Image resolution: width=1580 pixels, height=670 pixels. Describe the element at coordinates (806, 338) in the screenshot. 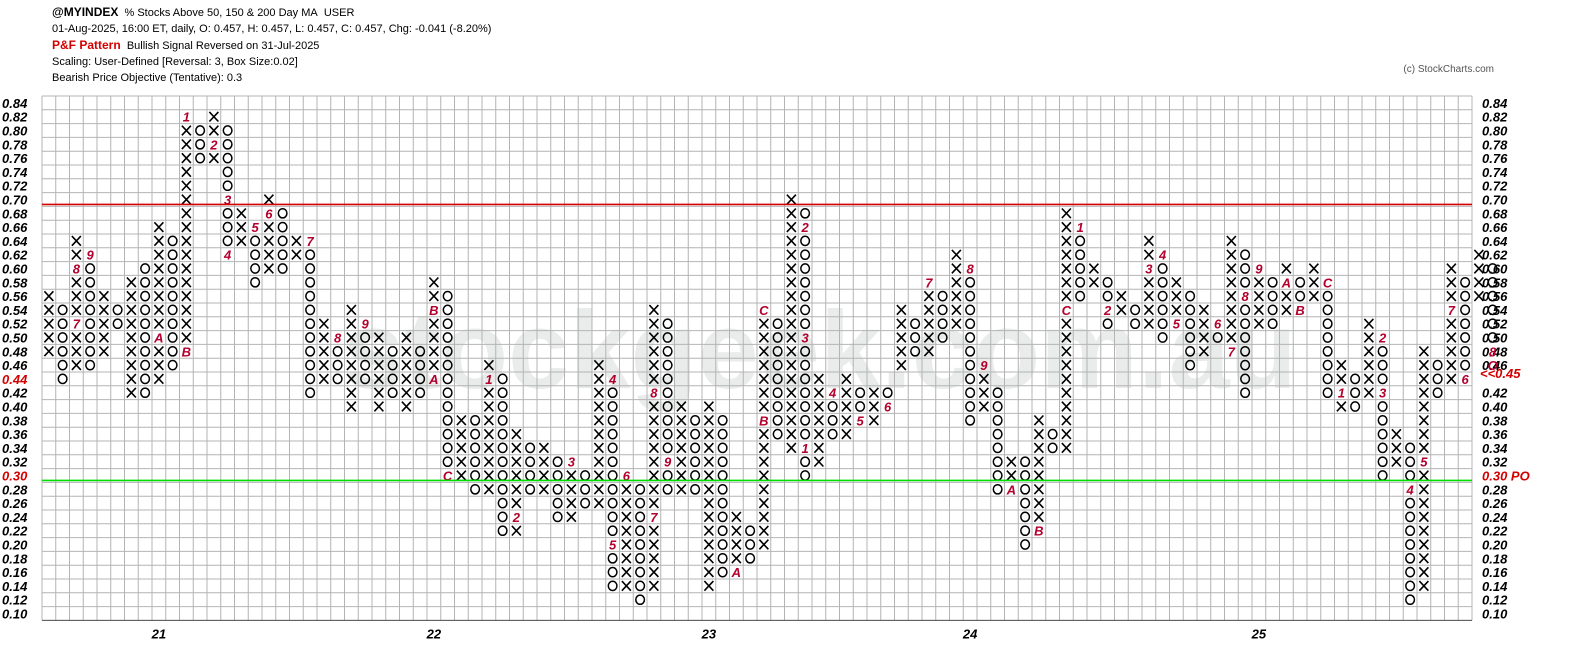

I see `month-marker: 3` at that location.